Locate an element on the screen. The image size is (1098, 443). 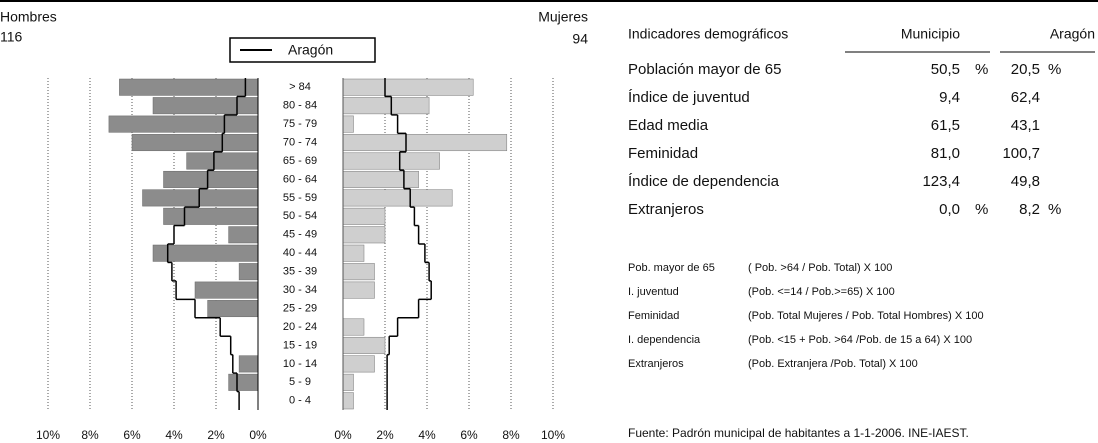
table-cell: 43,1 is located at coordinates (1025, 125).